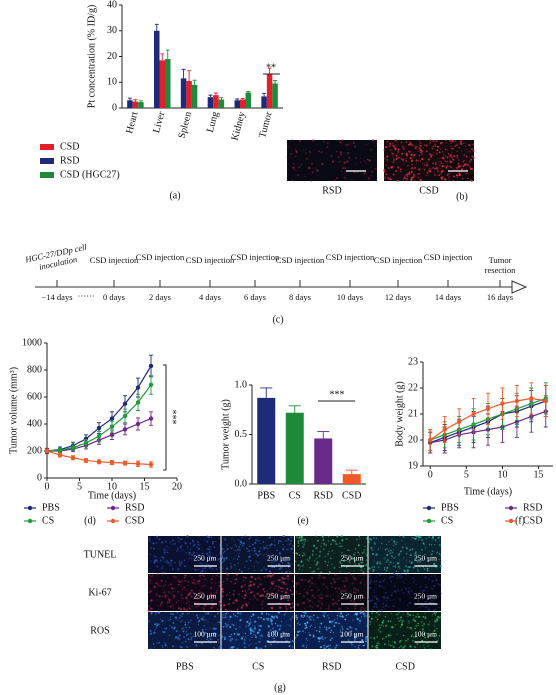  I want to click on scale-label: 100 μm, so click(278, 634).